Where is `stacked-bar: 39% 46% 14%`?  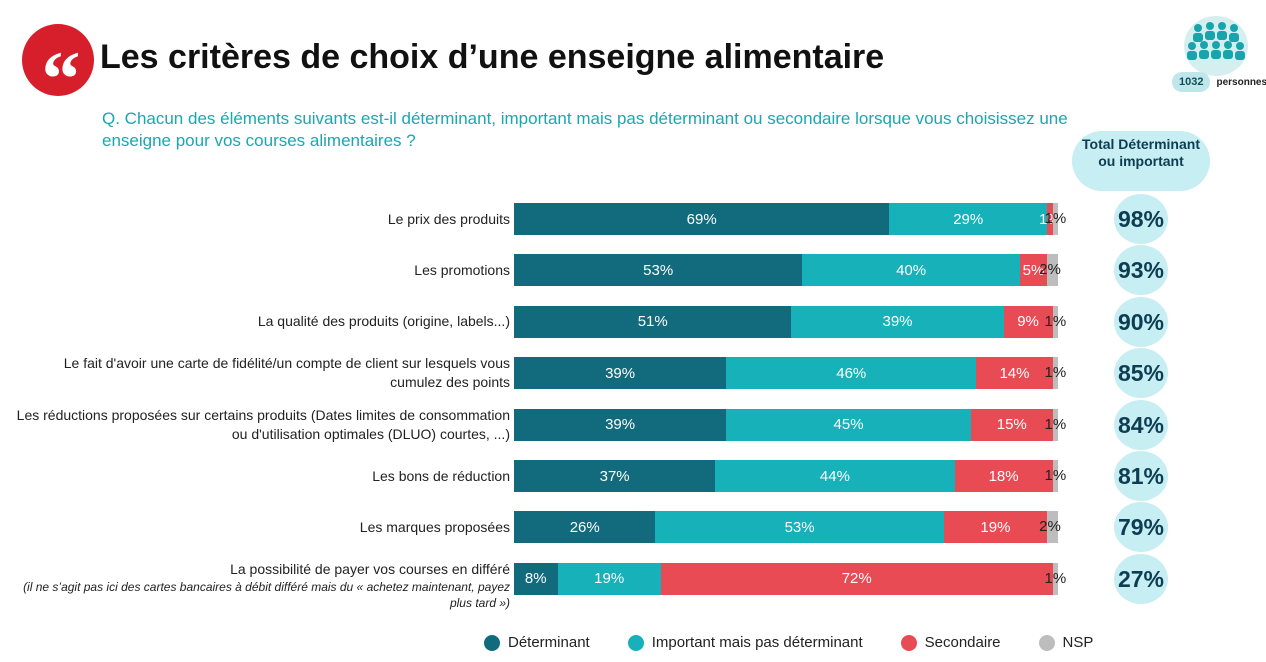 stacked-bar: 39% 46% 14% is located at coordinates (786, 373).